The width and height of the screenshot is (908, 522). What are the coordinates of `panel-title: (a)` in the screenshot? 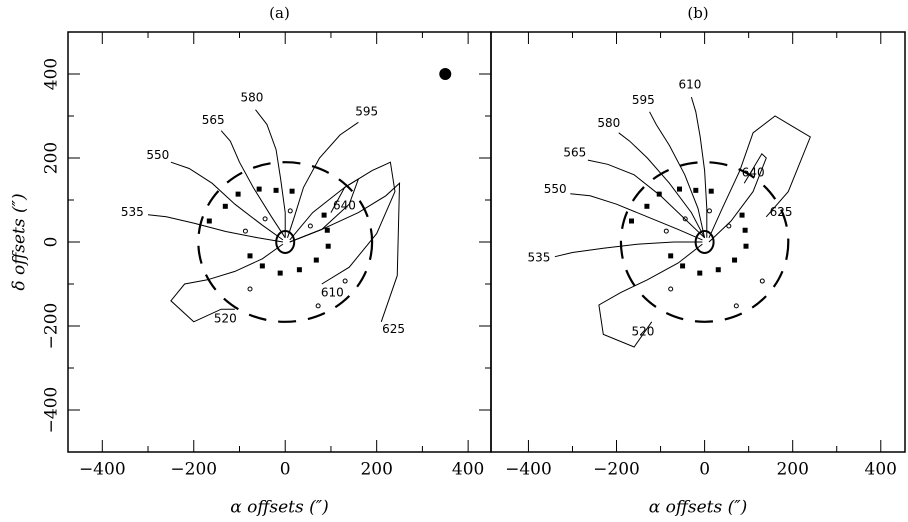 It's located at (279, 13).